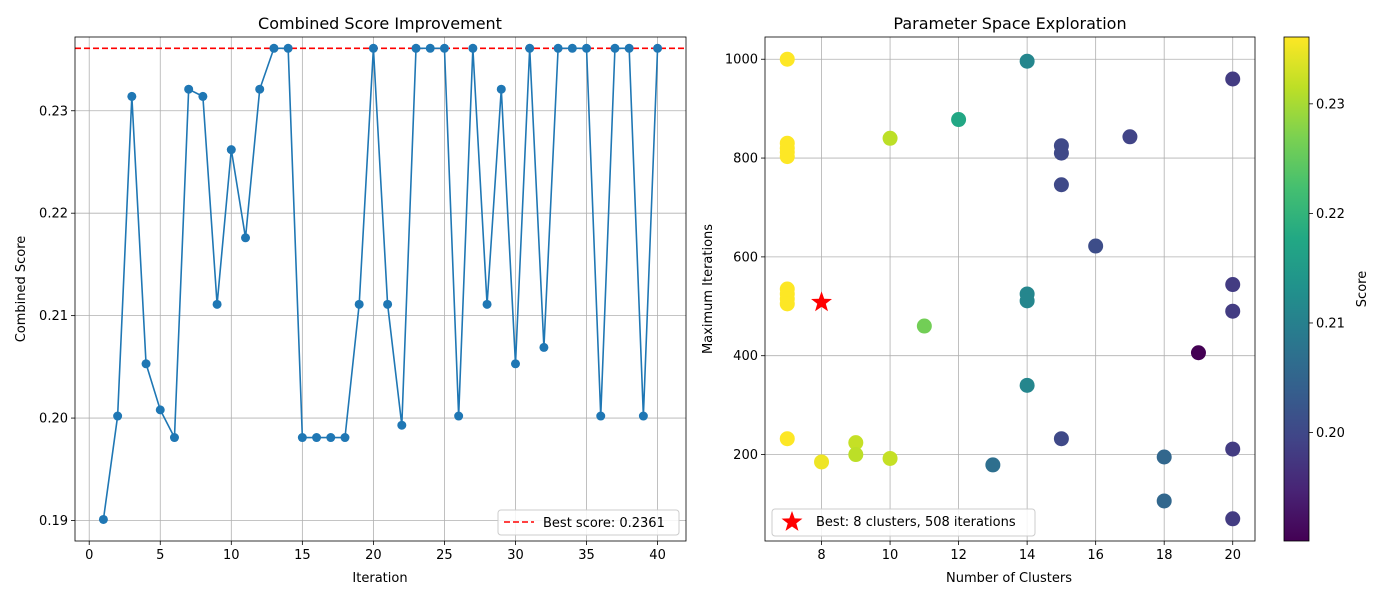  Describe the element at coordinates (444, 555) in the screenshot. I see `x-tick-label: 25` at that location.